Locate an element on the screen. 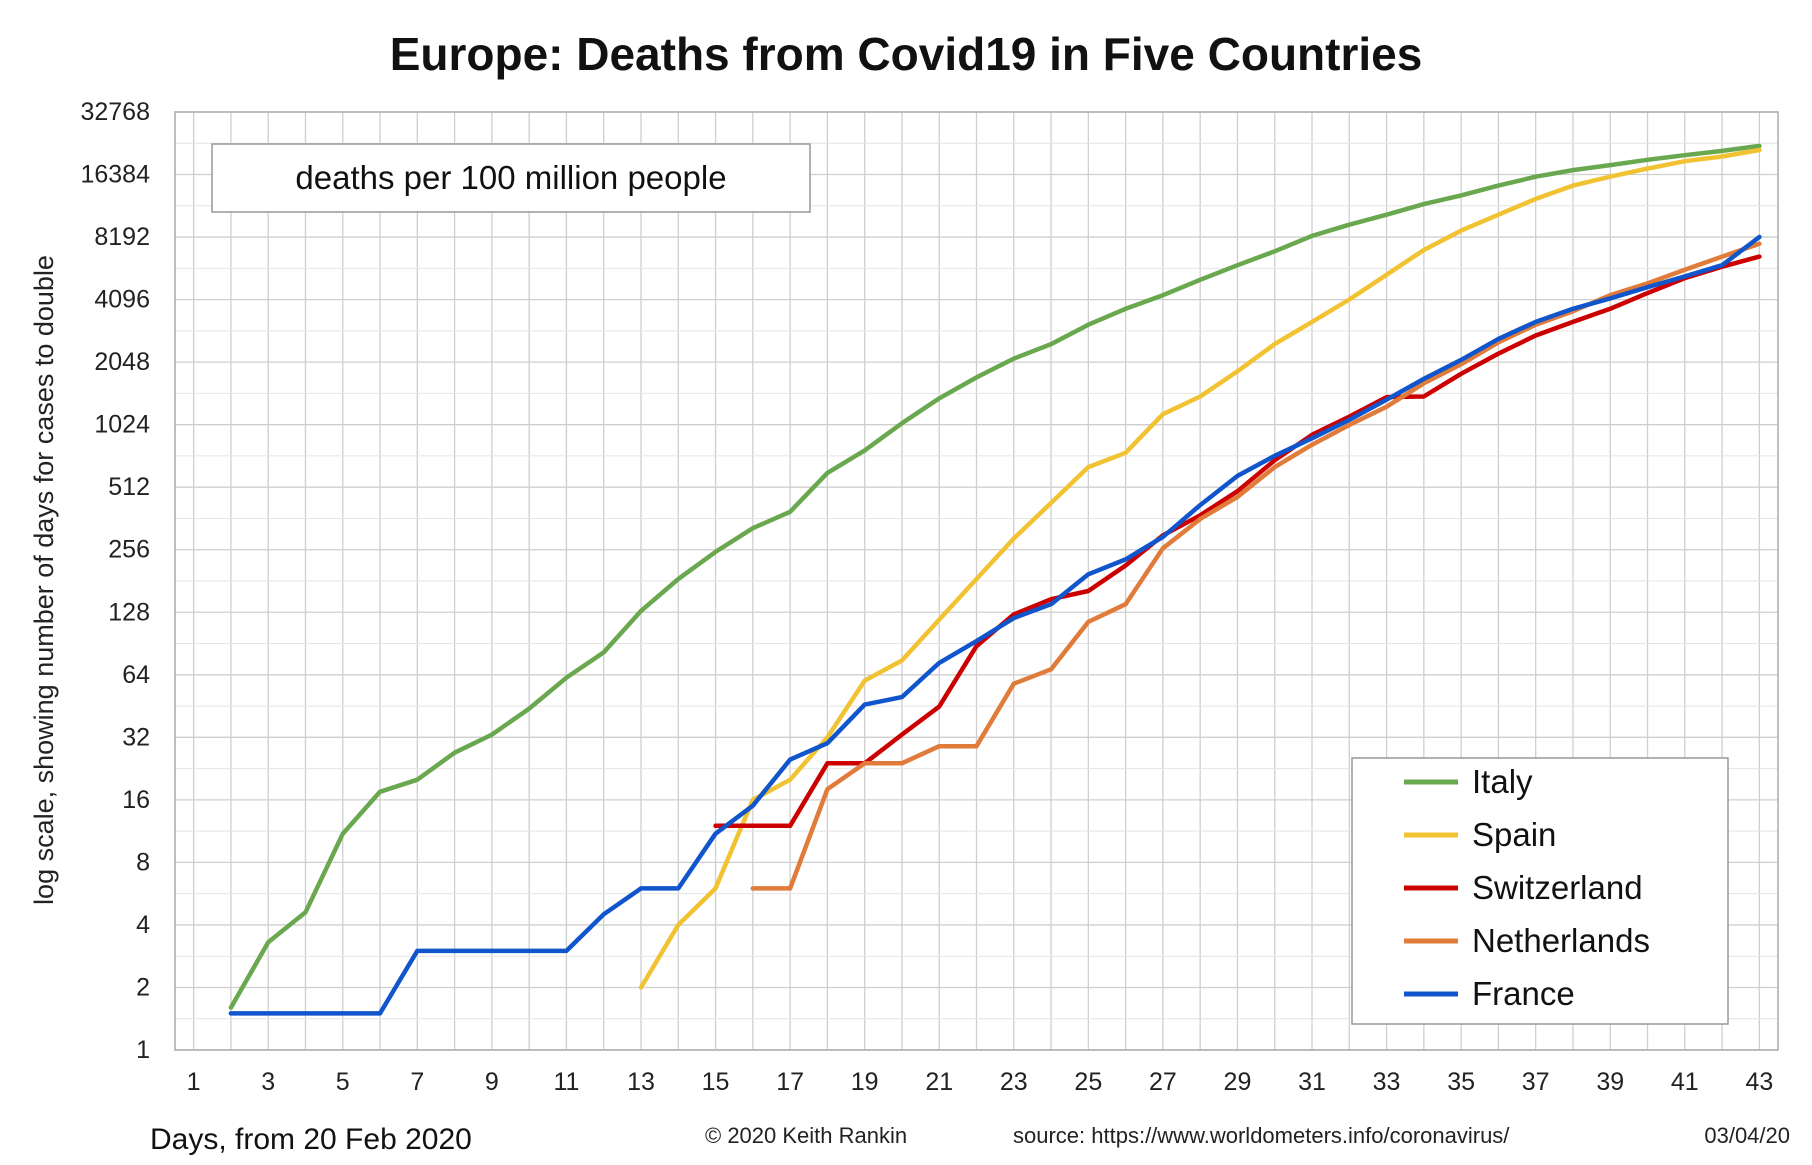 This screenshot has width=1812, height=1165. x-tick-label: 27 is located at coordinates (1163, 1082).